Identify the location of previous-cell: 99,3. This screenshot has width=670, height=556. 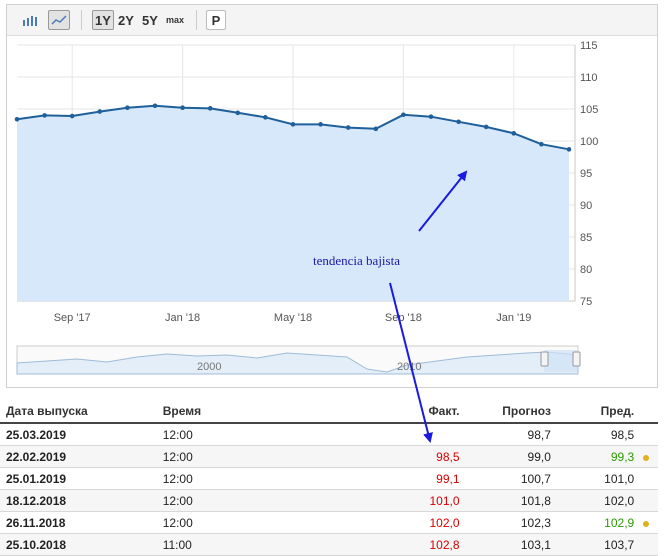
(592, 456).